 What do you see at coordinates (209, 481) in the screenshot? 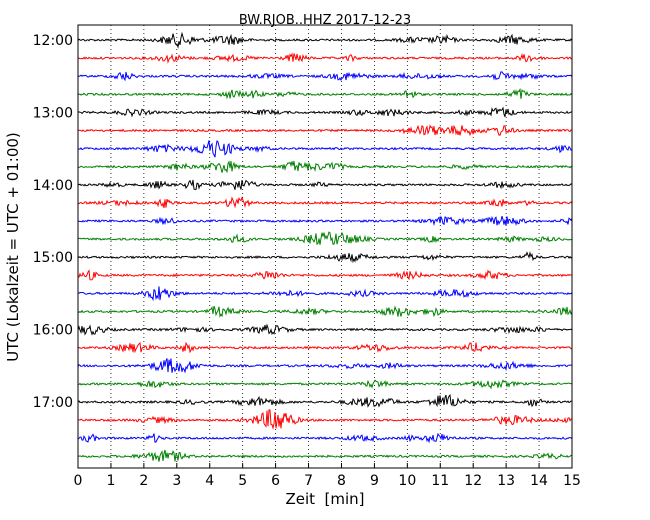
I see `x-tick-label: 4` at bounding box center [209, 481].